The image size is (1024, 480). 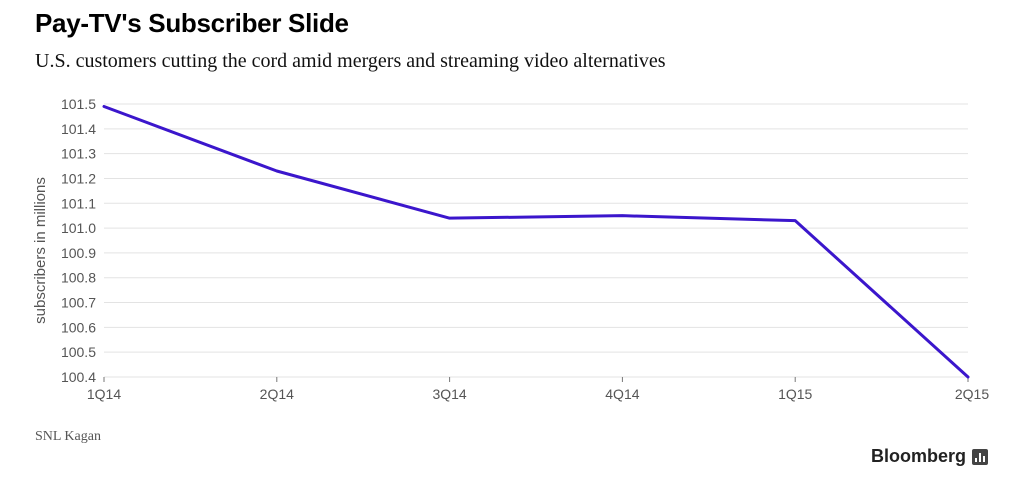 What do you see at coordinates (78, 303) in the screenshot?
I see `y-tick-label: 100.7` at bounding box center [78, 303].